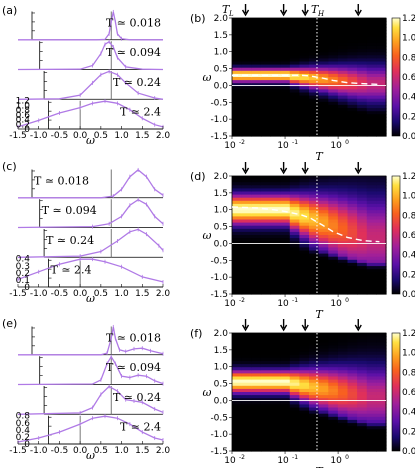 This screenshot has height=468, width=415. Describe the element at coordinates (23, 121) in the screenshot. I see `y-tick-label: 0.4` at that location.